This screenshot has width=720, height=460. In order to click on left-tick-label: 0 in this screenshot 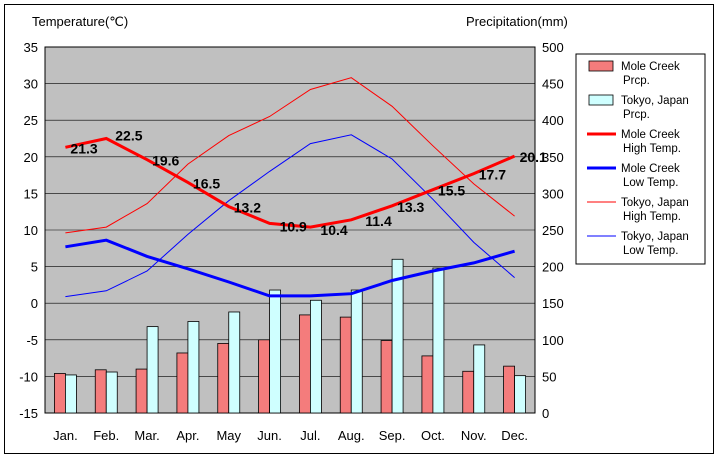, I will do `click(34, 303)`.